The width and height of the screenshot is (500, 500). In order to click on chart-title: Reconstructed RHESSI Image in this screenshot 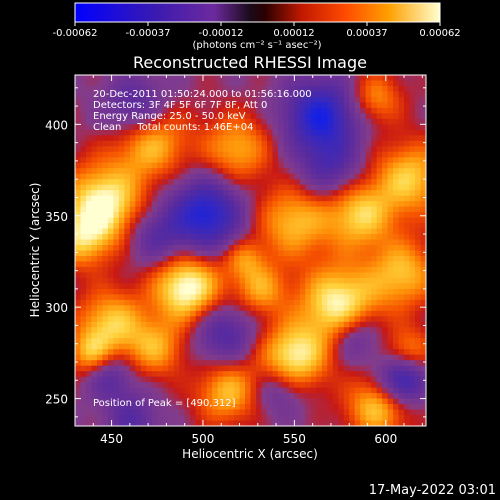, I will do `click(250, 62)`.